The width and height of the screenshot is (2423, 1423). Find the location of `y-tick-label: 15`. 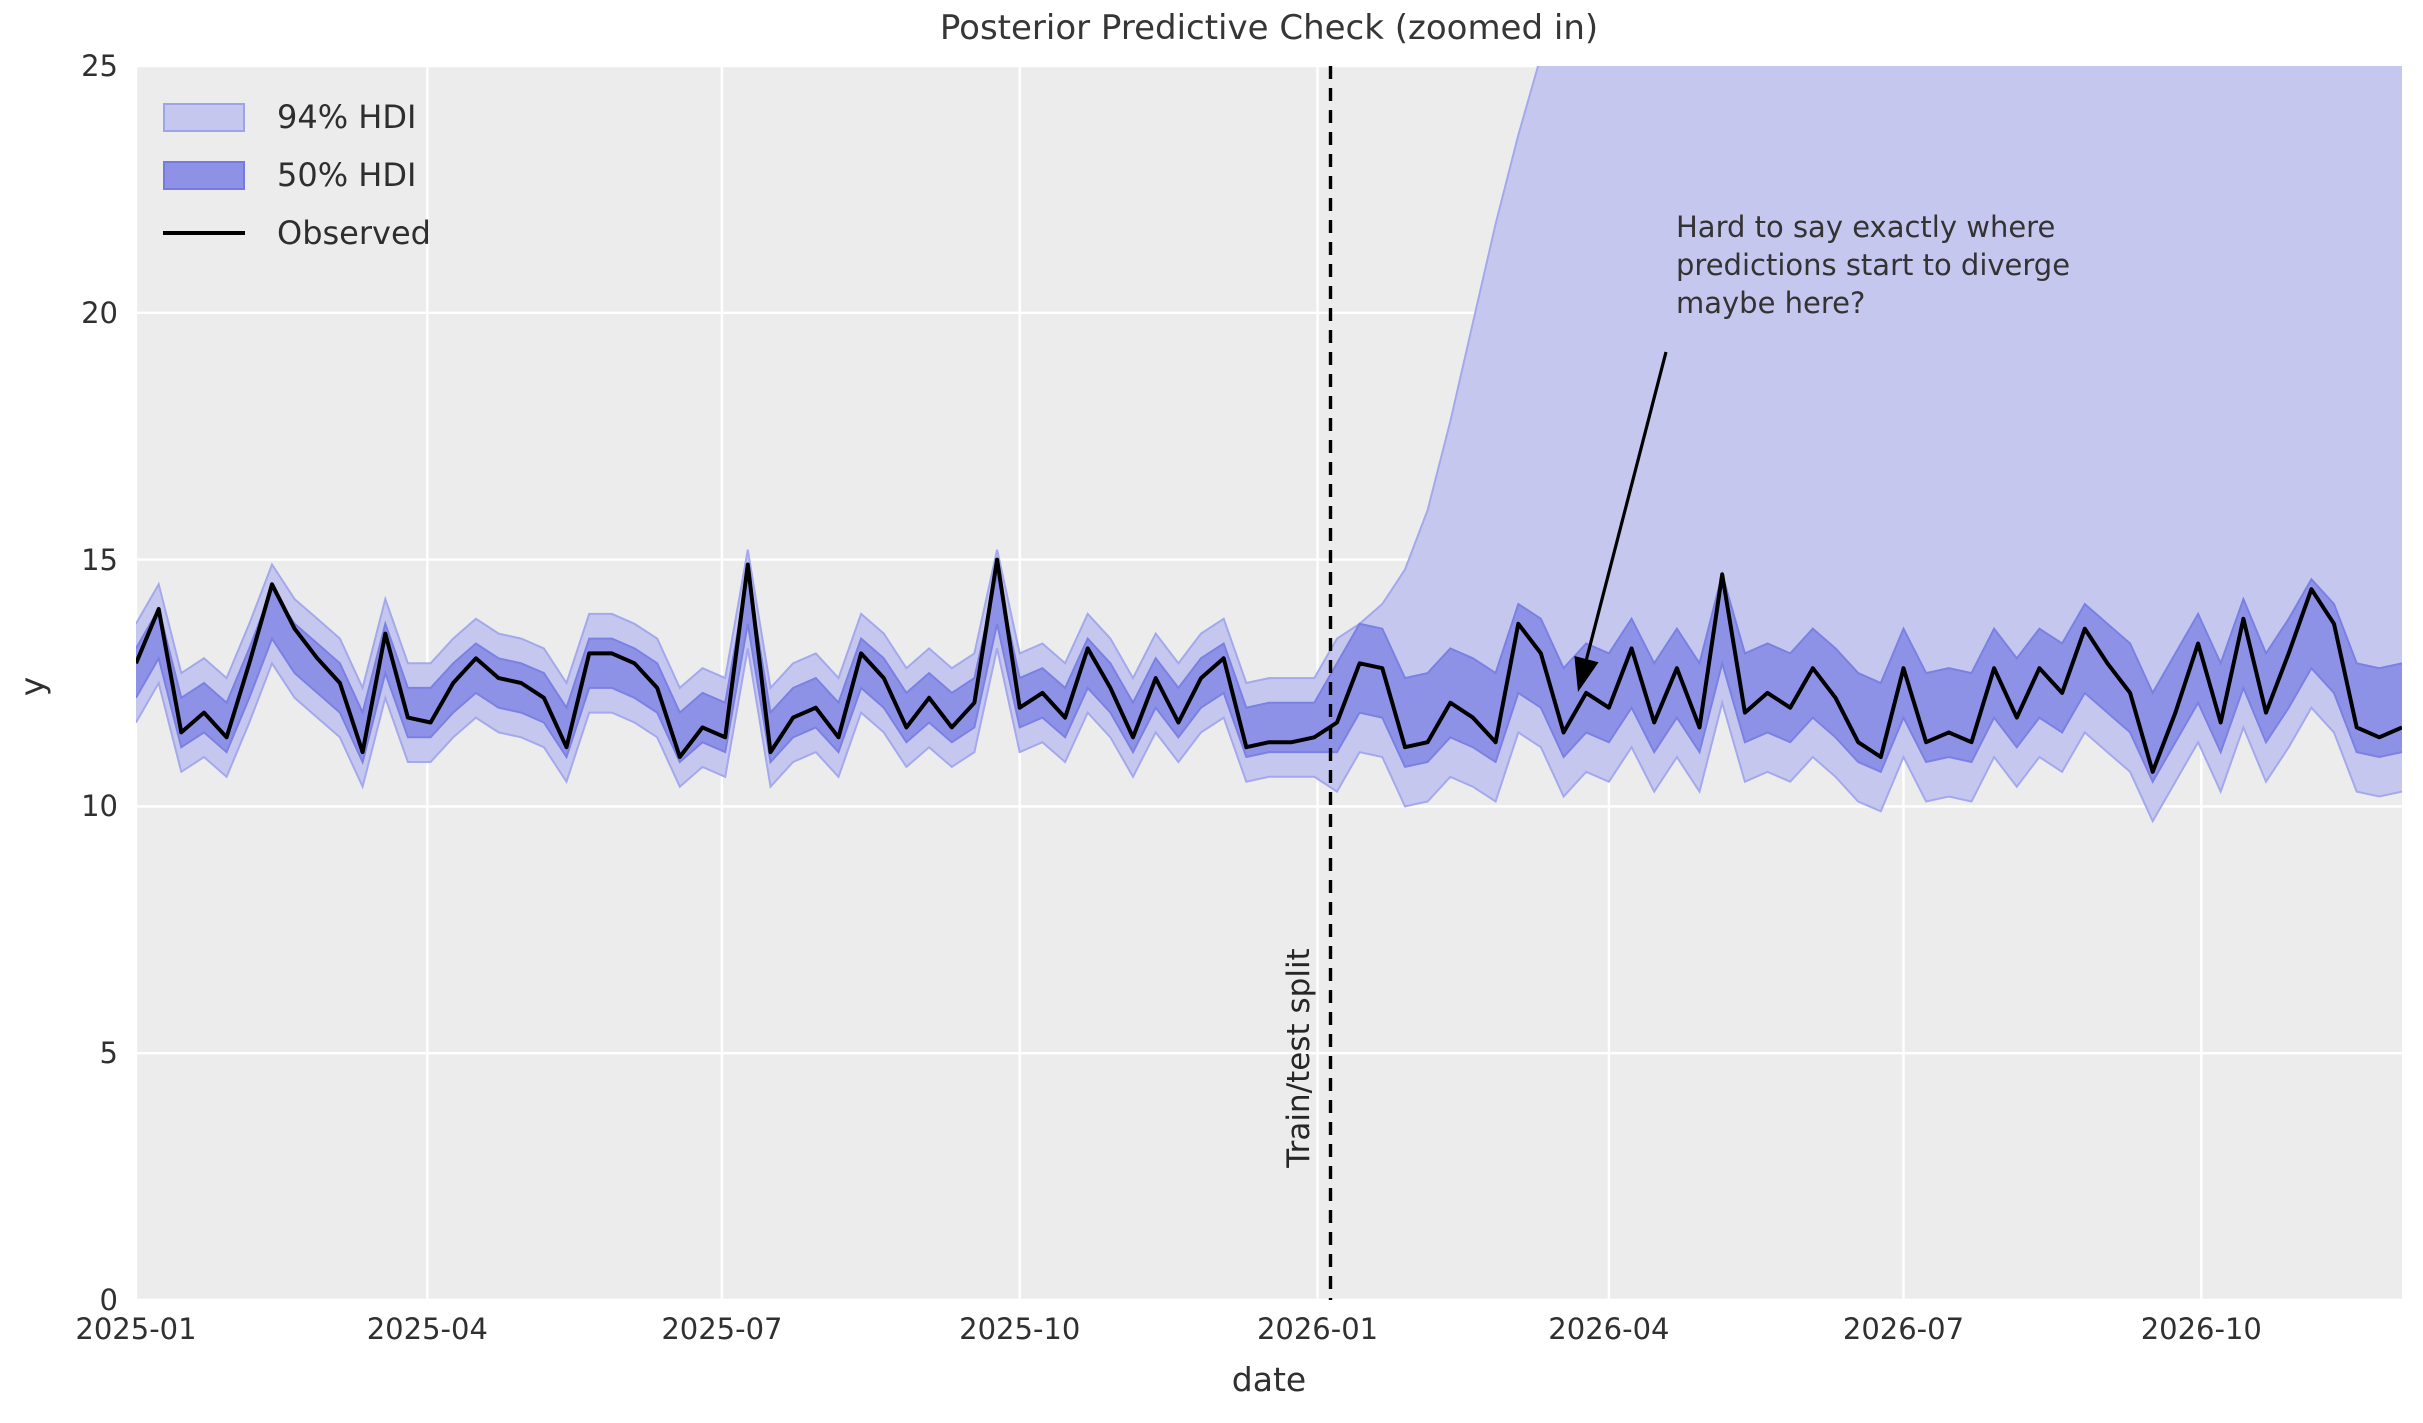

y-tick-label: 15 is located at coordinates (99, 559).